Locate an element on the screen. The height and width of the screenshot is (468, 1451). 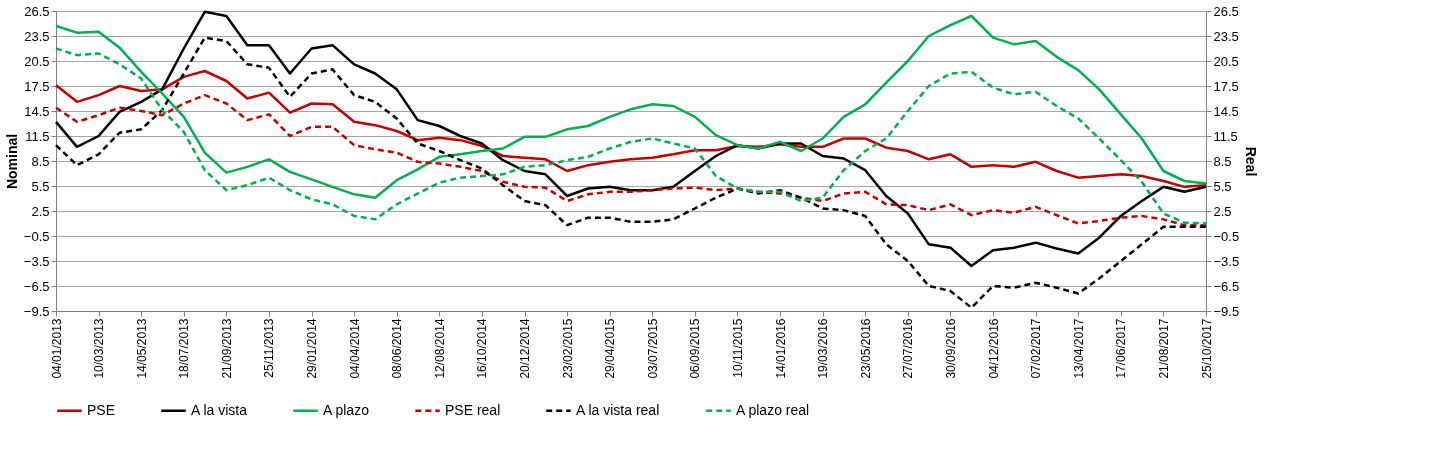
x-tick-label: 29/04/2015 is located at coordinates (610, 348).